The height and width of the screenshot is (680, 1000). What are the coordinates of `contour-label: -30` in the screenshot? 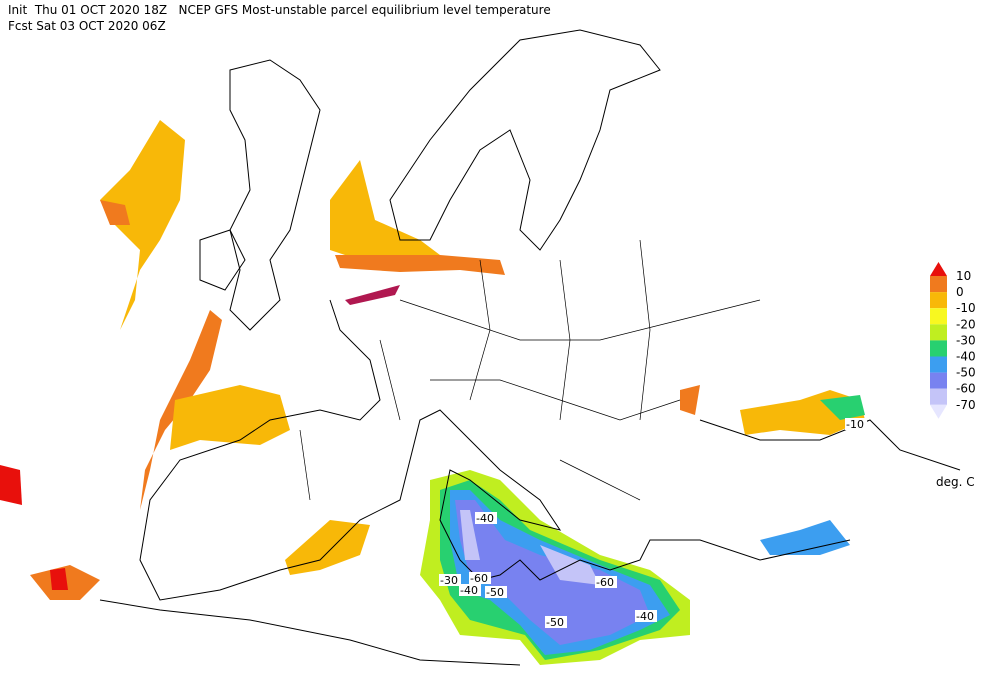 It's located at (449, 580).